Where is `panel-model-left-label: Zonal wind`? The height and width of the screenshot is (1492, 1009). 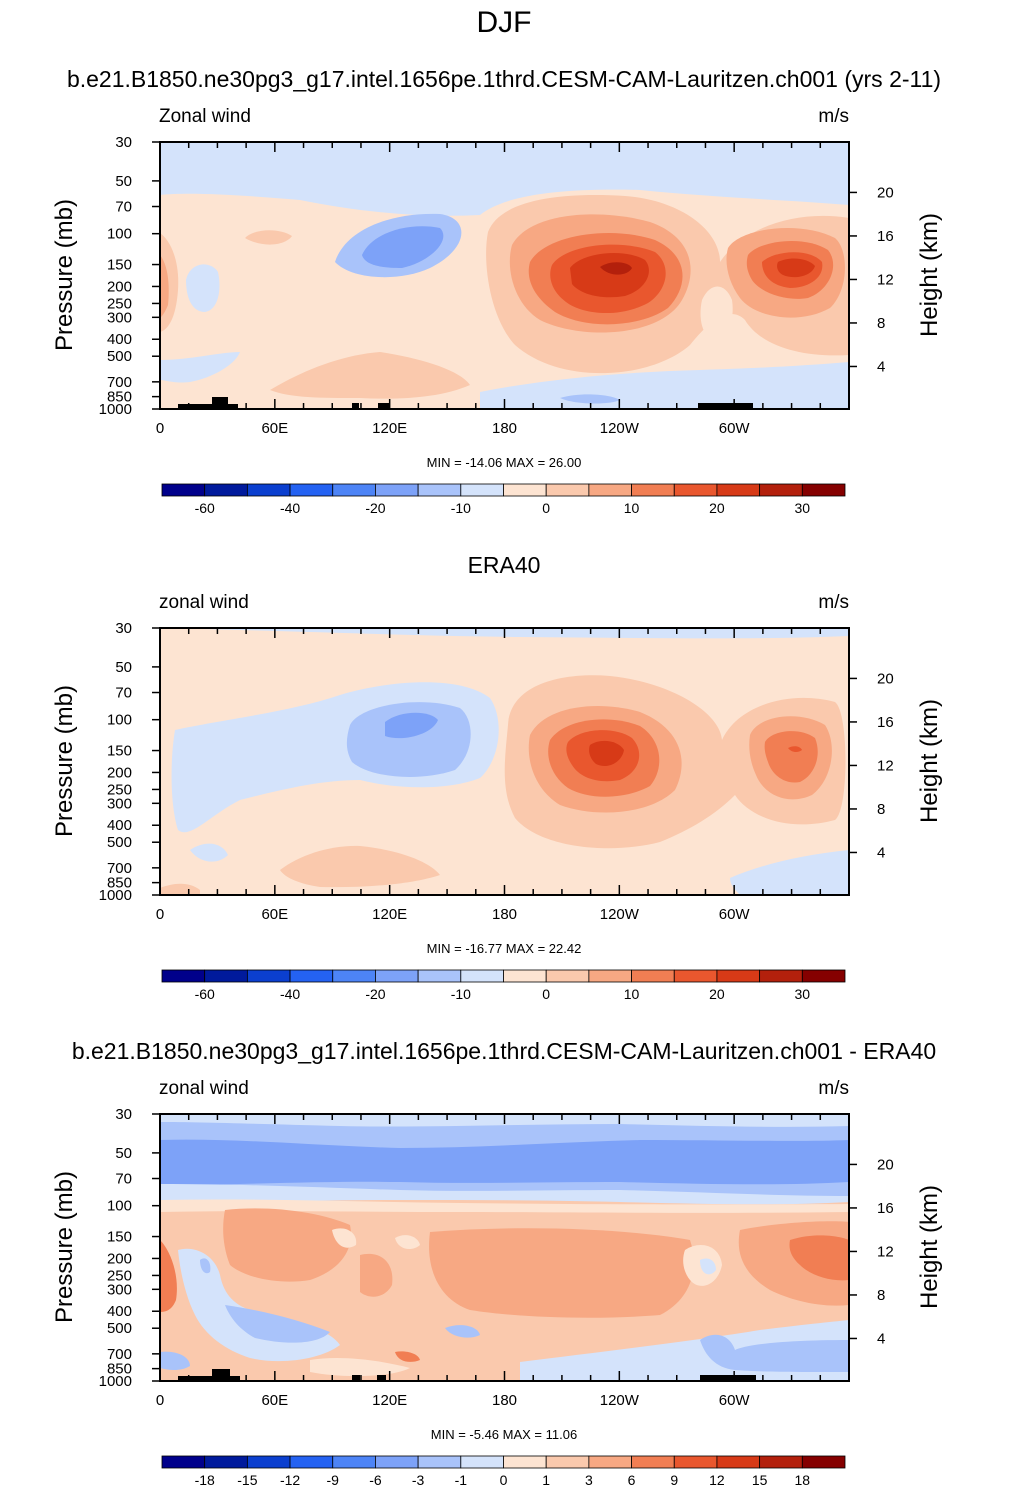 panel-model-left-label: Zonal wind is located at coordinates (205, 116).